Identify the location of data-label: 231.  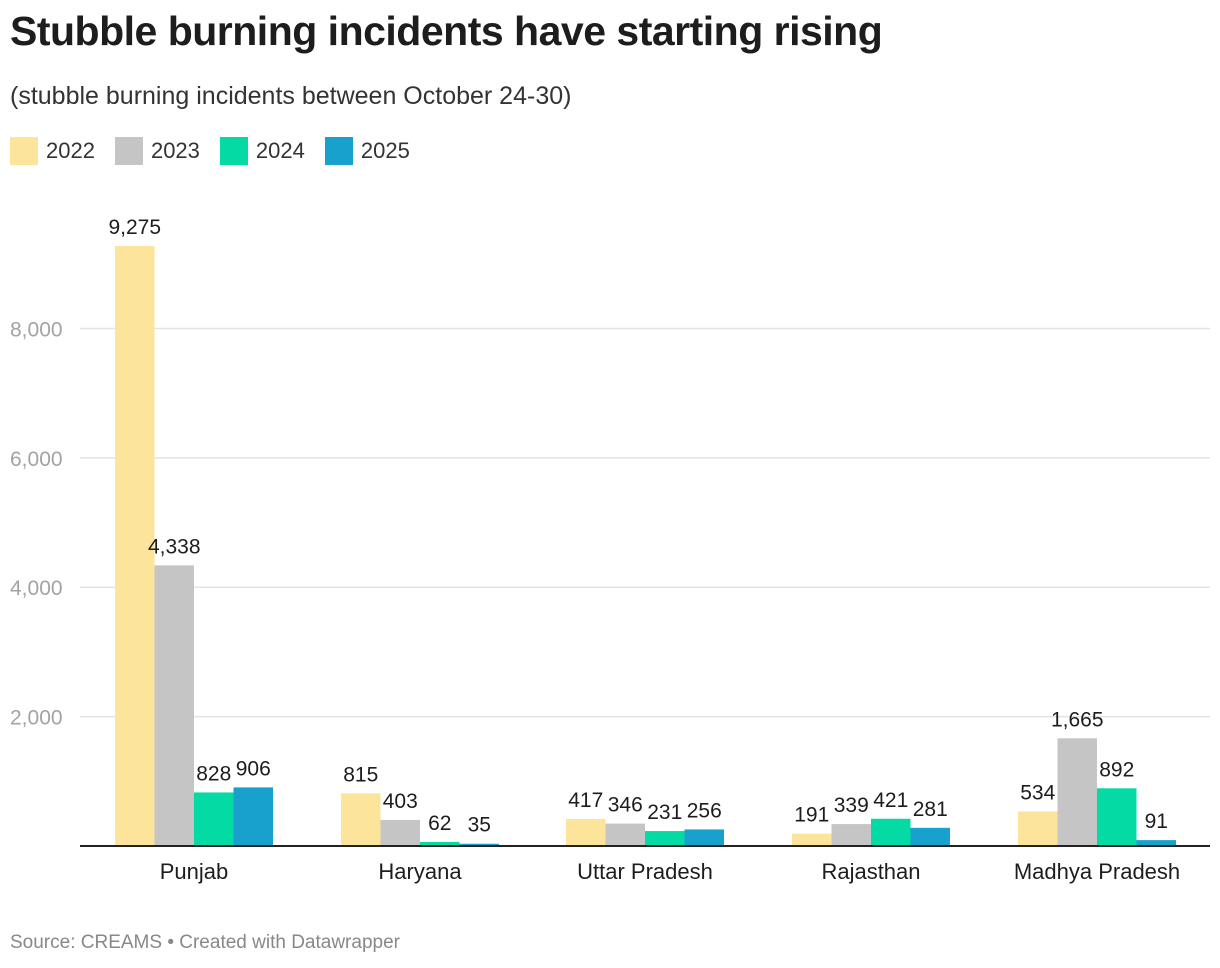
(664, 812).